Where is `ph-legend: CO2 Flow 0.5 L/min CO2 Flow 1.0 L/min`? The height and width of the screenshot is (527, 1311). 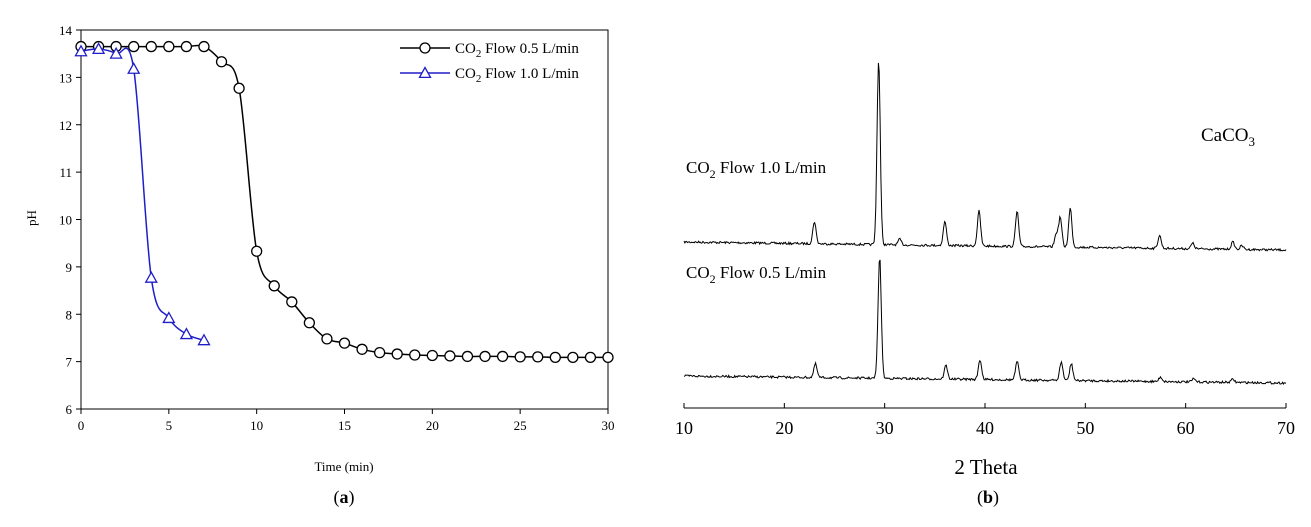
ph-legend: CO2 Flow 0.5 L/min CO2 Flow 1.0 L/min is located at coordinates (489, 63).